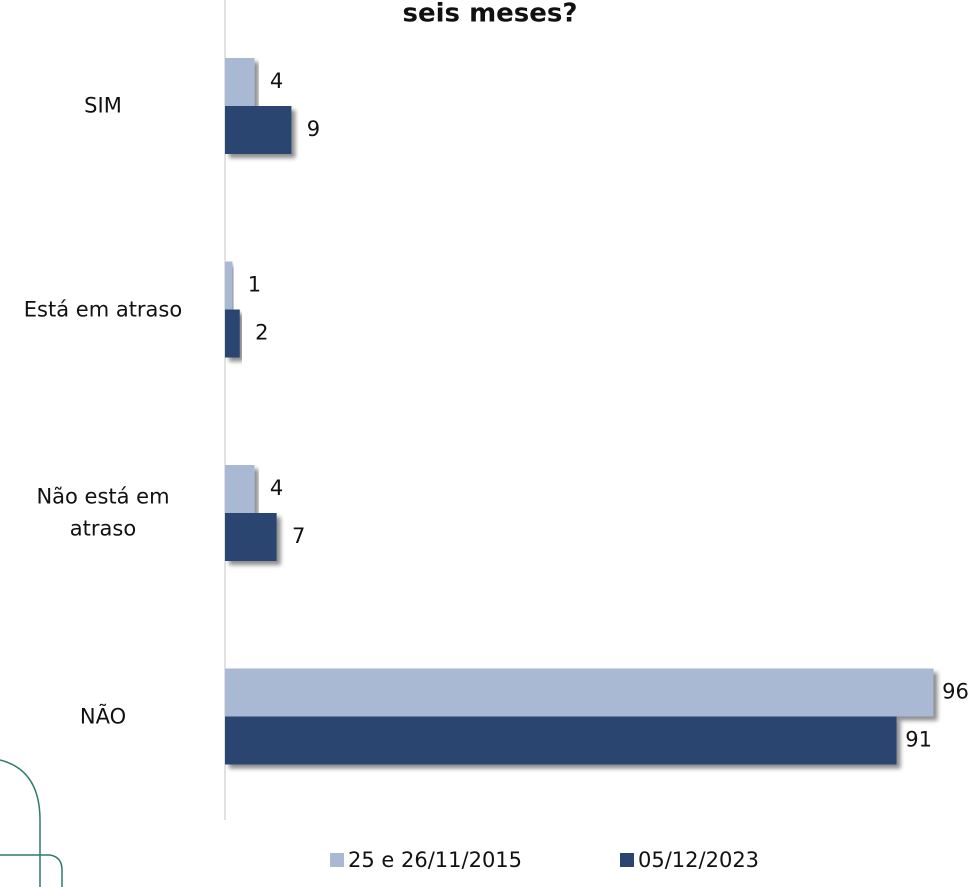 Image resolution: width=976 pixels, height=887 pixels. I want to click on chart-title: seis meses?, so click(490, 14).